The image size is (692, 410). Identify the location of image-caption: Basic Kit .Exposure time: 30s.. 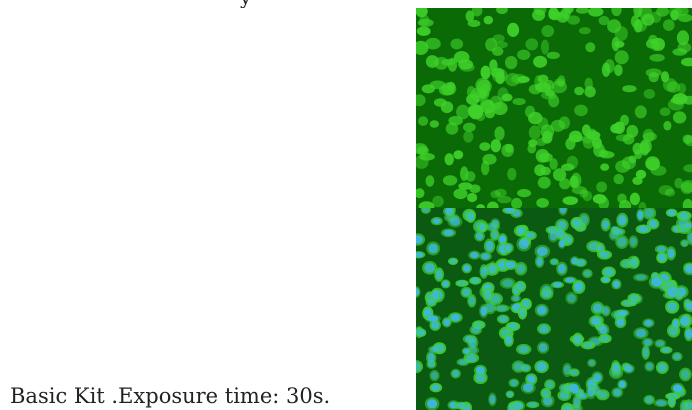
(170, 396).